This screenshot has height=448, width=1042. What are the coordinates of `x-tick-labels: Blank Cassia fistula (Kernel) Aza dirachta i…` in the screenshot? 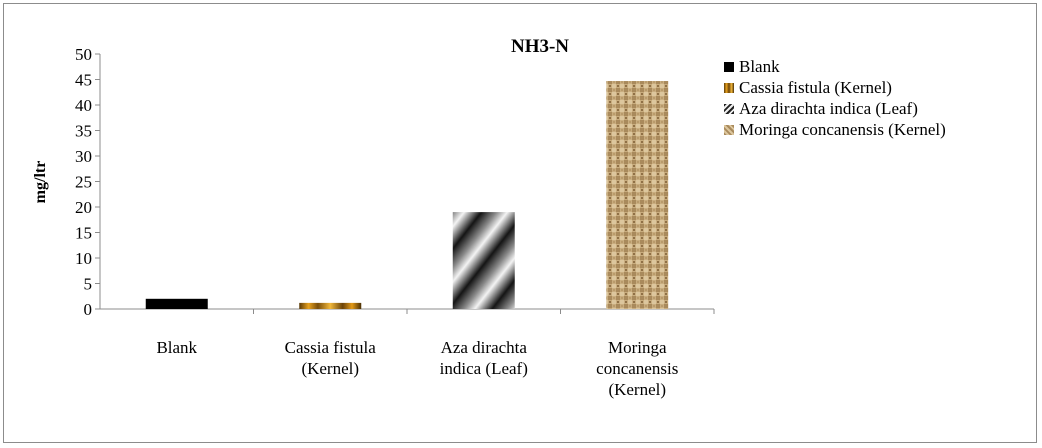 It's located at (417, 368).